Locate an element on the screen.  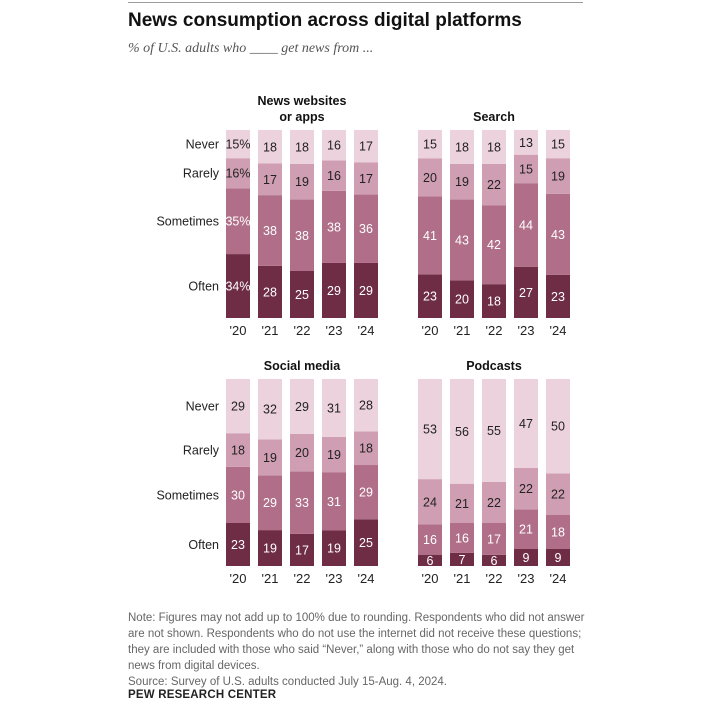
data-label-social-media-sometimes-20: 30 is located at coordinates (238, 495).